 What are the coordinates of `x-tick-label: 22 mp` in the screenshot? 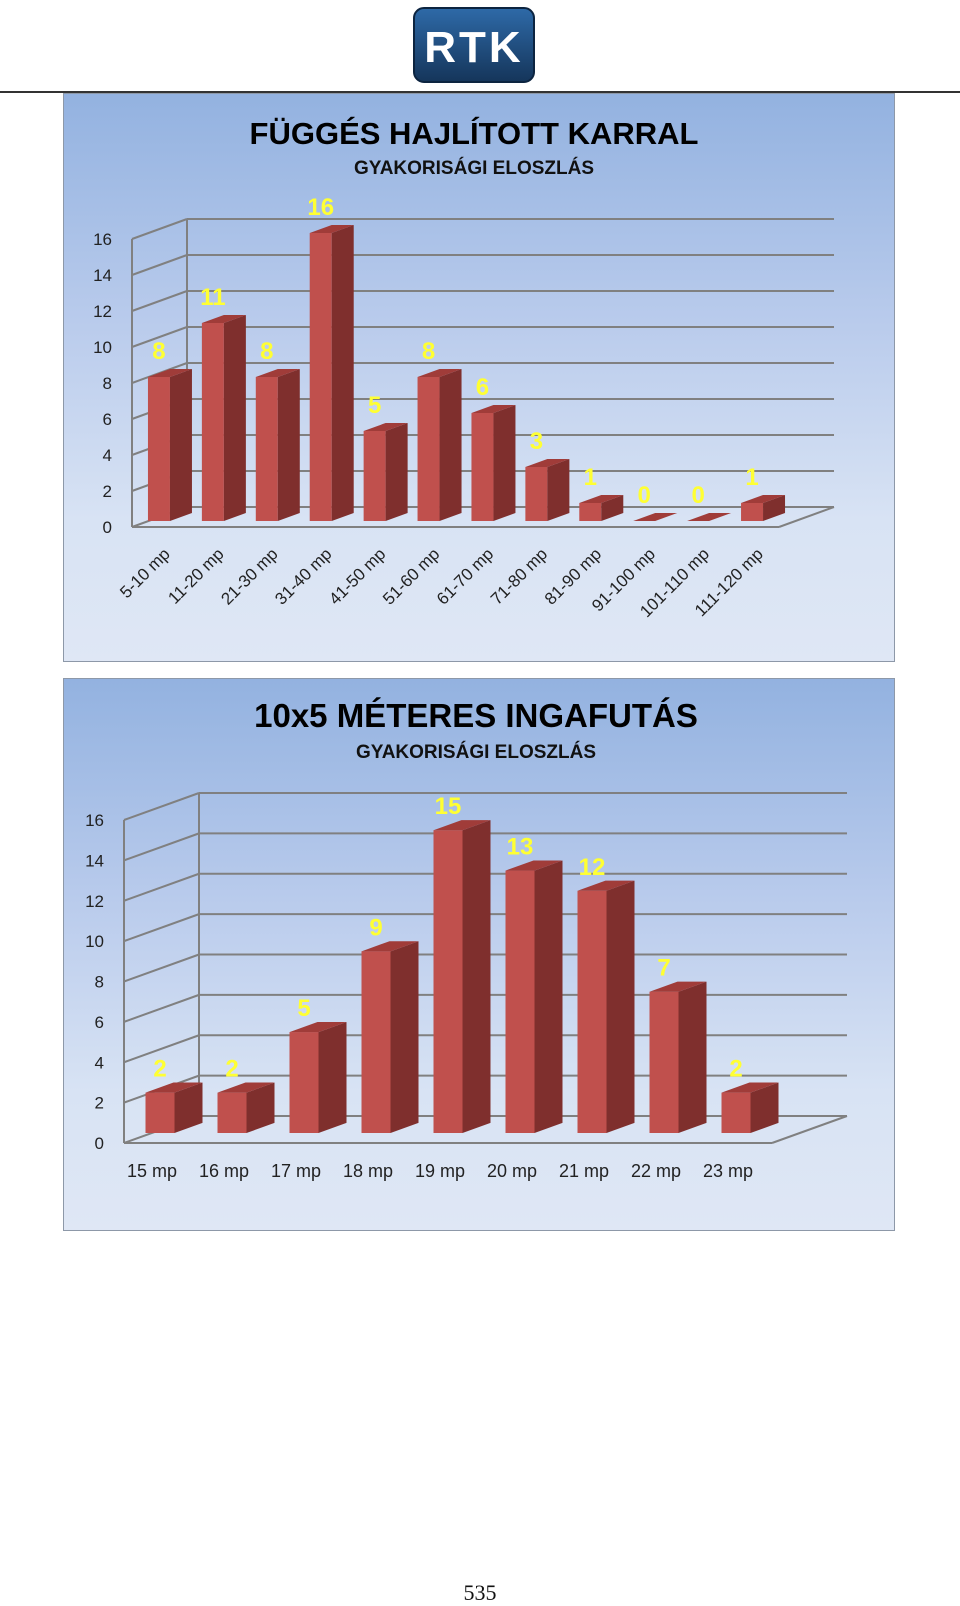 It's located at (656, 1171).